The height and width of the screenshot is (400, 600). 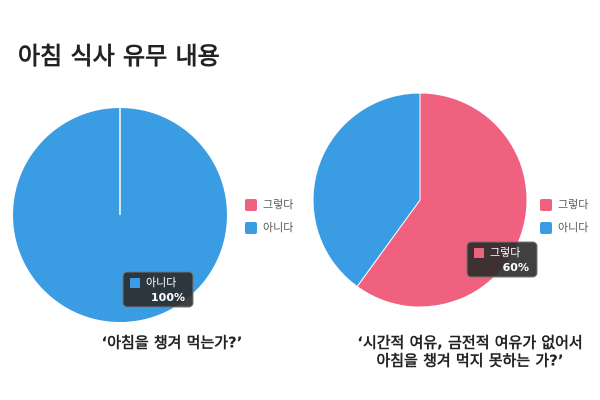 What do you see at coordinates (505, 252) in the screenshot?
I see `tooltip-label: 그렇다` at bounding box center [505, 252].